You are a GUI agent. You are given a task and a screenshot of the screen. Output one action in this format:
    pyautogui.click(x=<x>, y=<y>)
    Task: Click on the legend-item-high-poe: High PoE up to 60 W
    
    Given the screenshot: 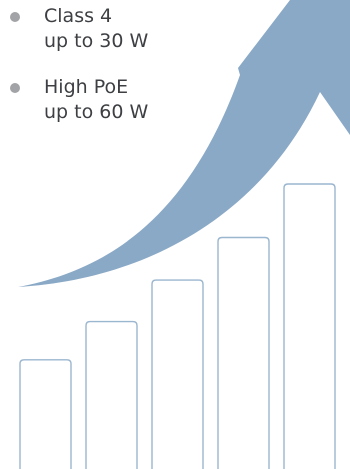 What is the action you would take?
    pyautogui.click(x=120, y=94)
    